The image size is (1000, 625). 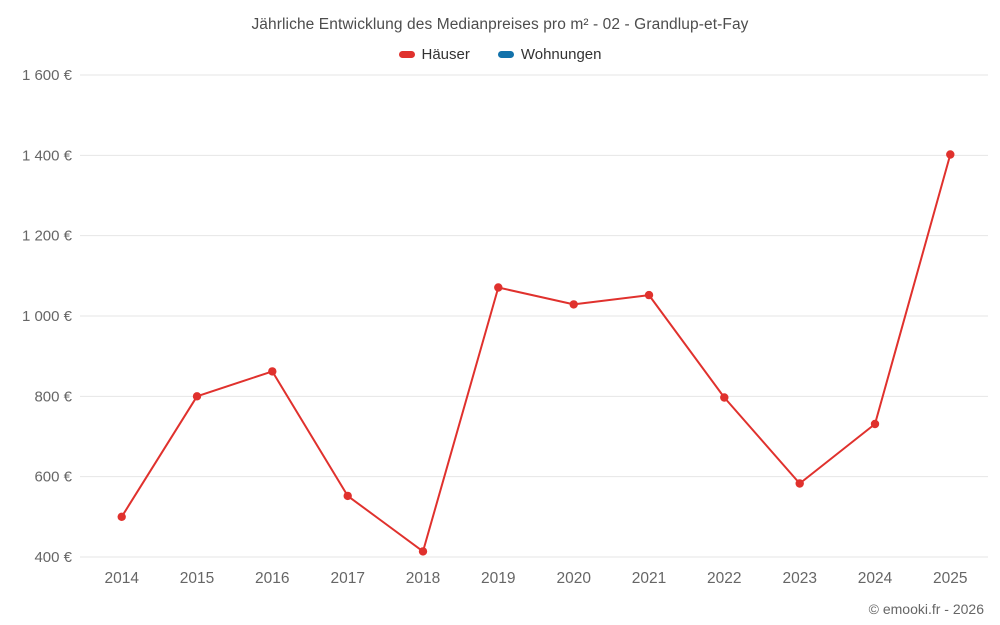 What do you see at coordinates (53, 477) in the screenshot?
I see `y-axis-tick-label: 600 €` at bounding box center [53, 477].